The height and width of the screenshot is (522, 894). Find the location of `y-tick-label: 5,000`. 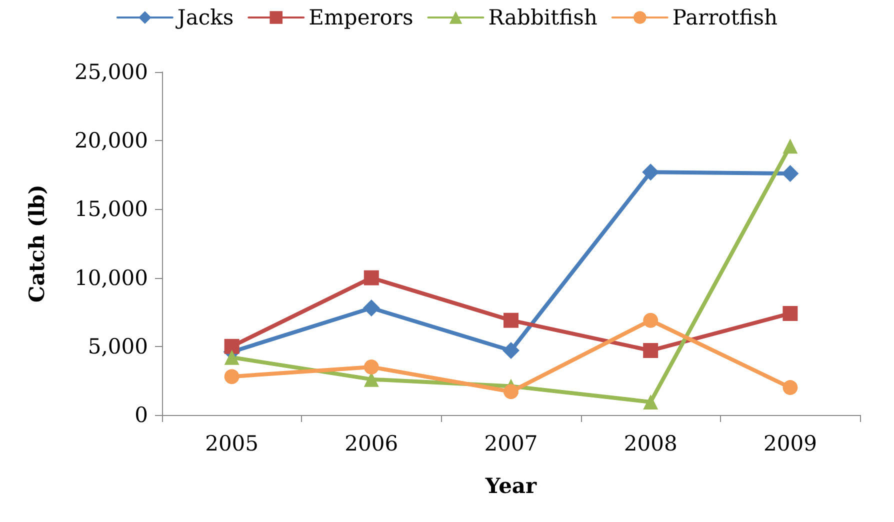

y-tick-label: 5,000 is located at coordinates (118, 346).